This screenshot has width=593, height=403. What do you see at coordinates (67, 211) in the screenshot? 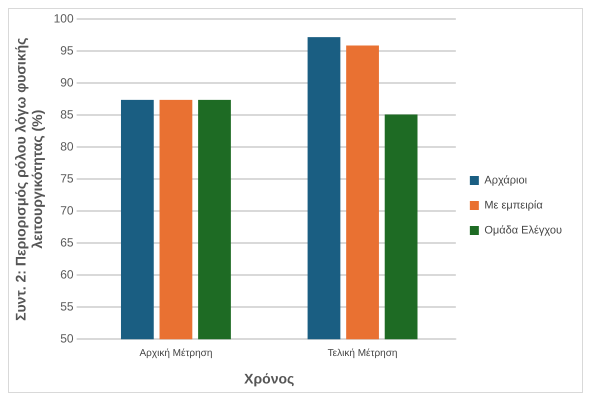
I see `y-tick-label: 70` at bounding box center [67, 211].